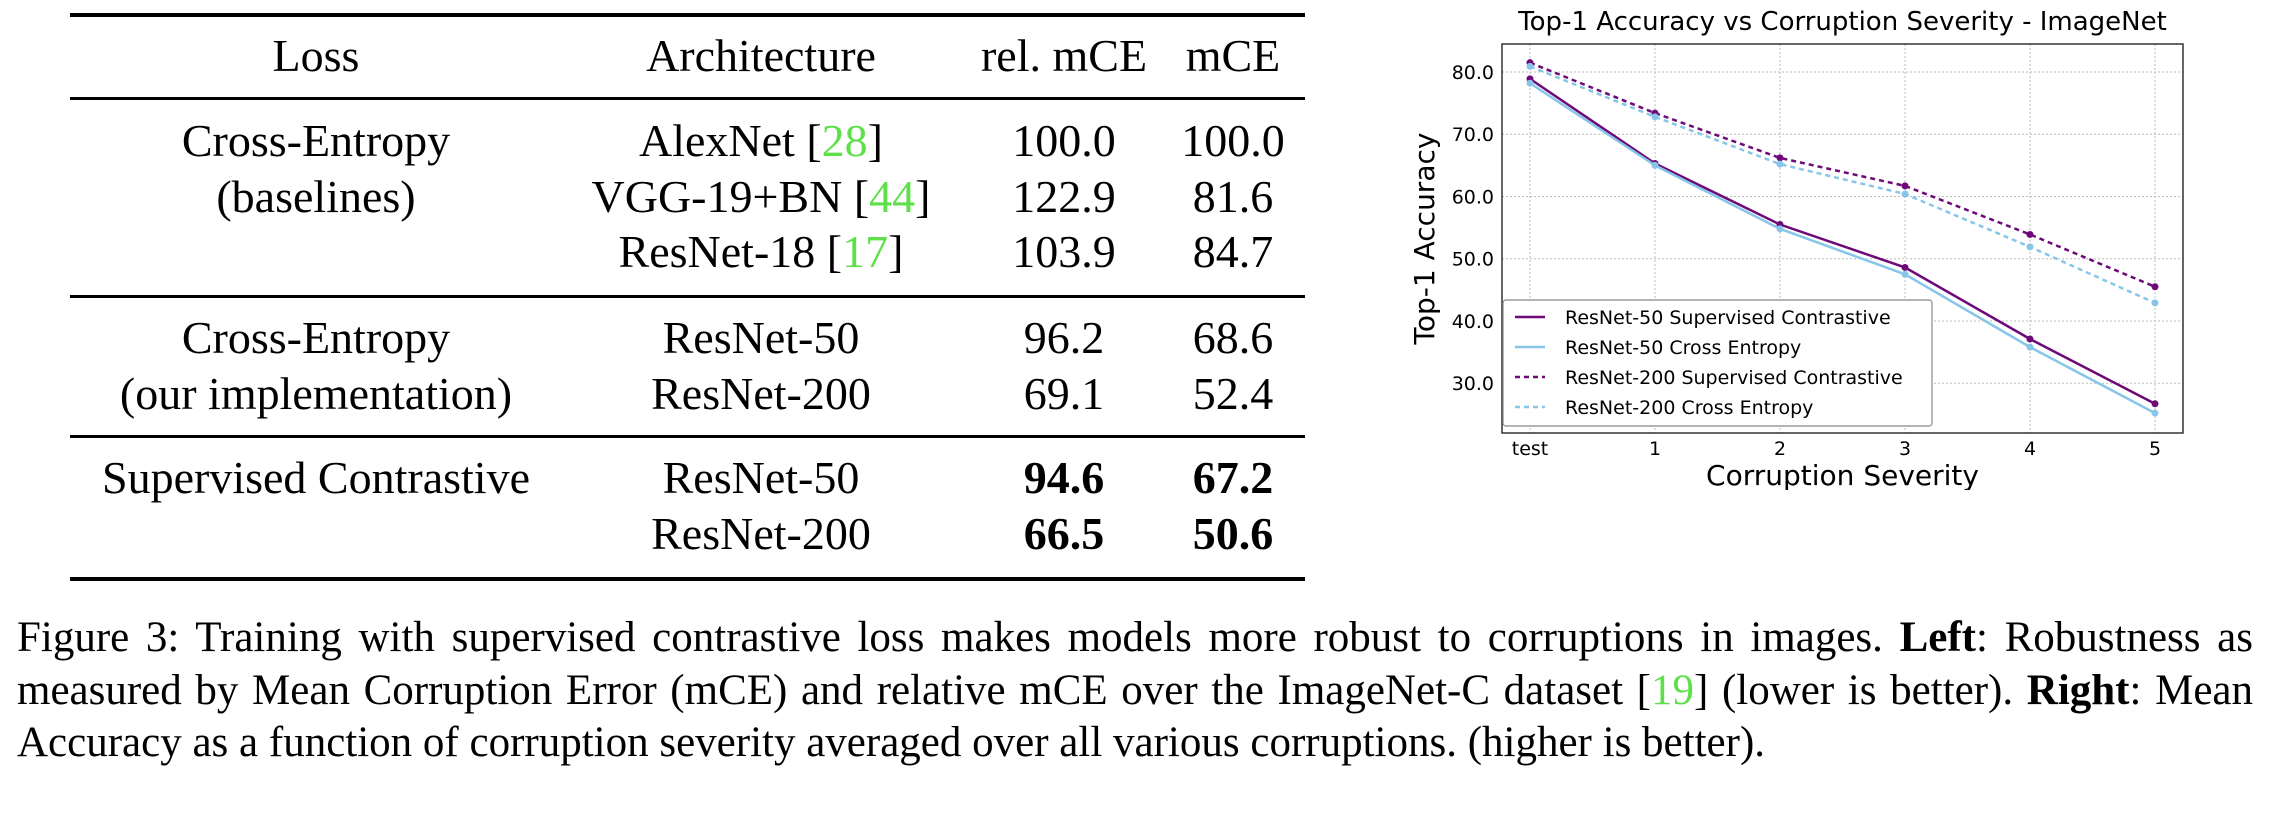 This screenshot has height=840, width=2274. I want to click on x-tick-label: 3, so click(1905, 449).